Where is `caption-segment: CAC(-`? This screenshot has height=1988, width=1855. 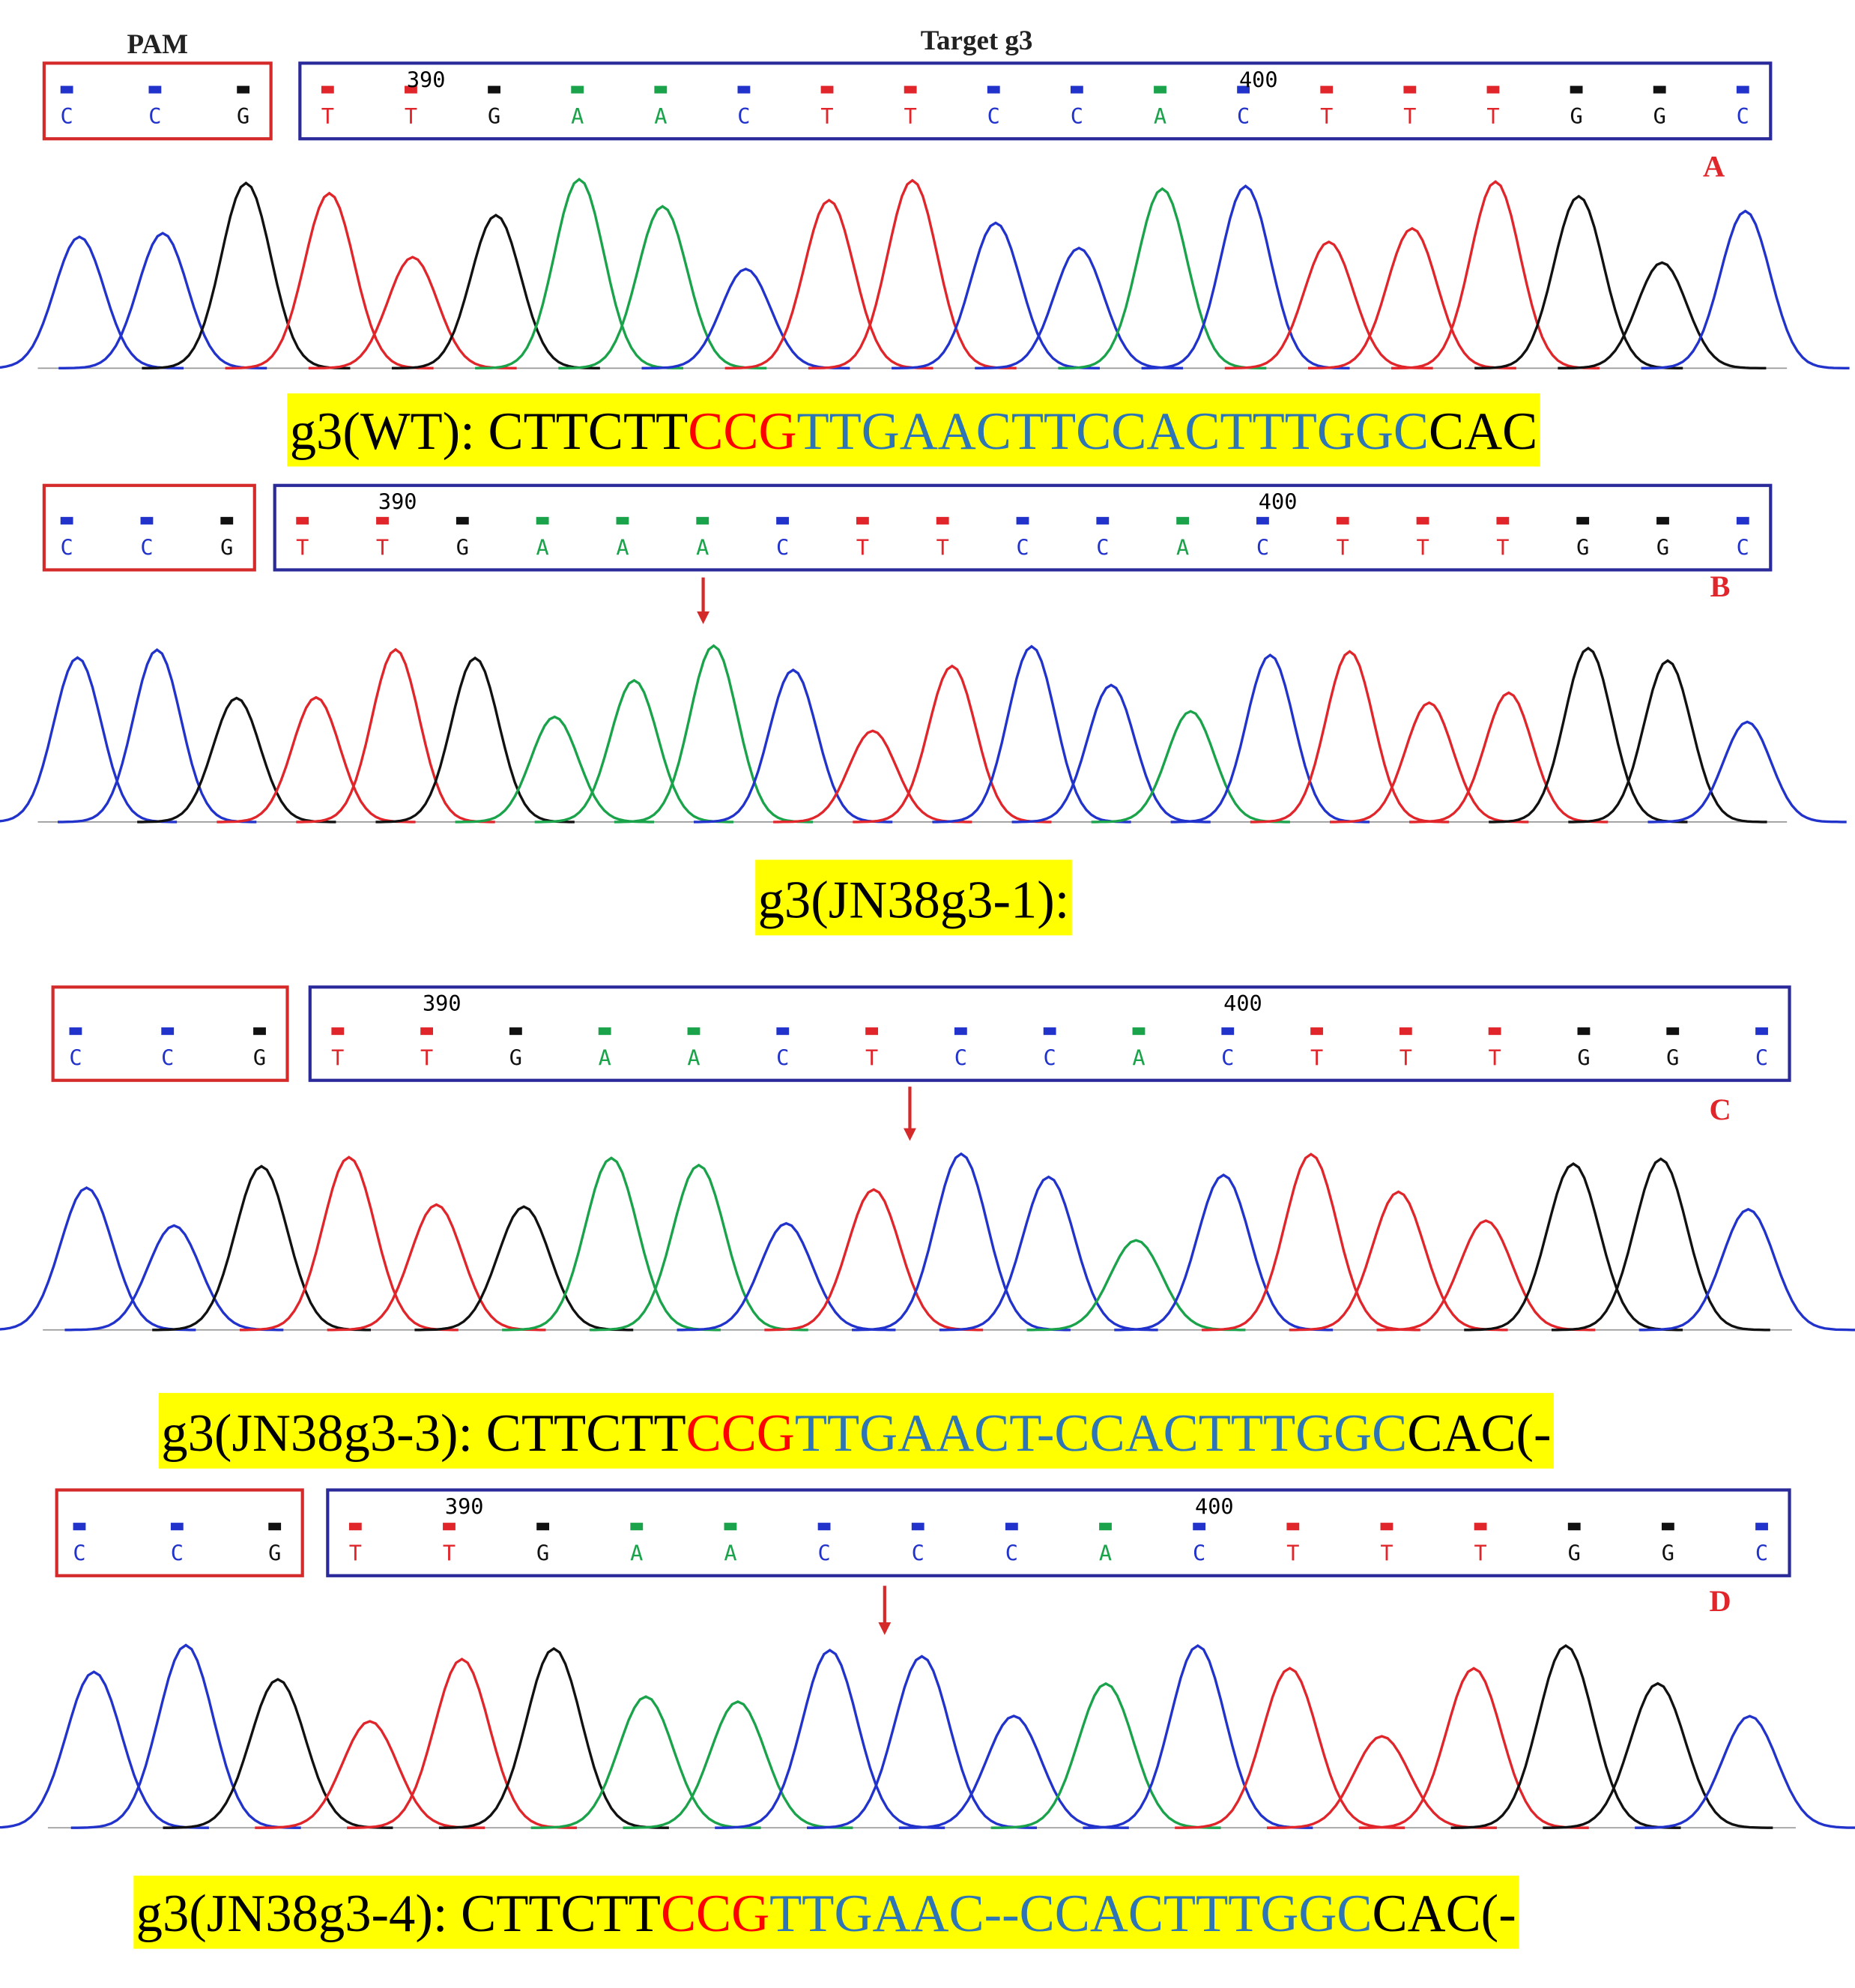
caption-segment: CAC(- is located at coordinates (1479, 1434).